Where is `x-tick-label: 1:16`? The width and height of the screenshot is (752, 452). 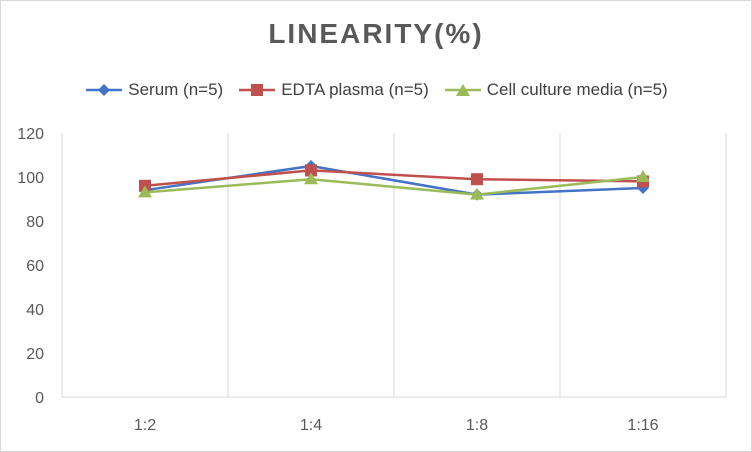
x-tick-label: 1:16 is located at coordinates (642, 425).